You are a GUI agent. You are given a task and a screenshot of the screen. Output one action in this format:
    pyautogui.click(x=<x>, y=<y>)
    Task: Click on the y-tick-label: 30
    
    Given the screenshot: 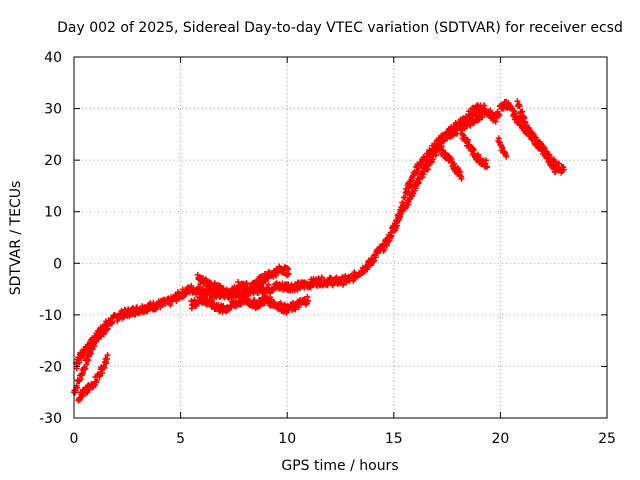 What is the action you would take?
    pyautogui.click(x=53, y=110)
    